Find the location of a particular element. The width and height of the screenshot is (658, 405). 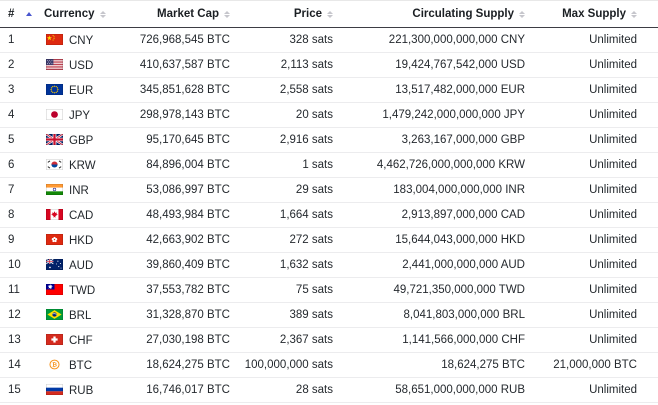

market-cap-cell: 84,896,004 BTC is located at coordinates (176, 165).